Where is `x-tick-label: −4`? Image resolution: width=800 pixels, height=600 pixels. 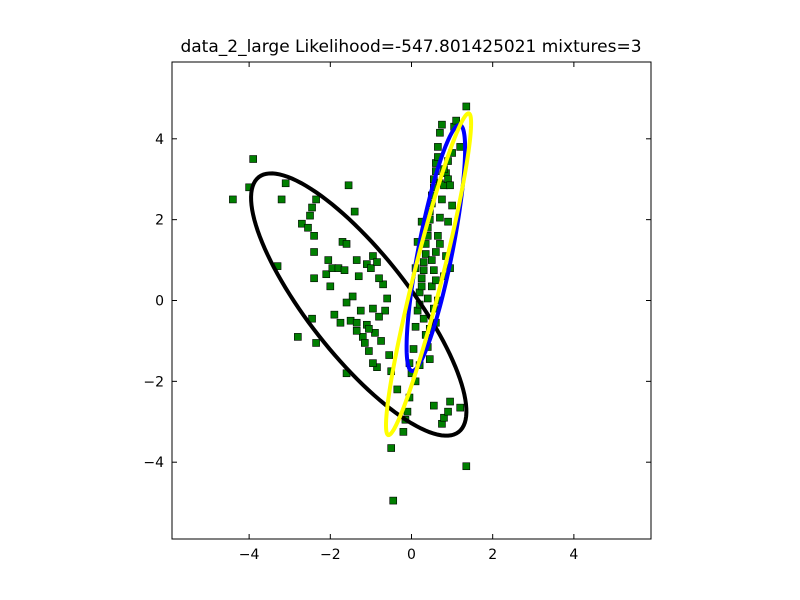
x-tick-label: −4 is located at coordinates (249, 555).